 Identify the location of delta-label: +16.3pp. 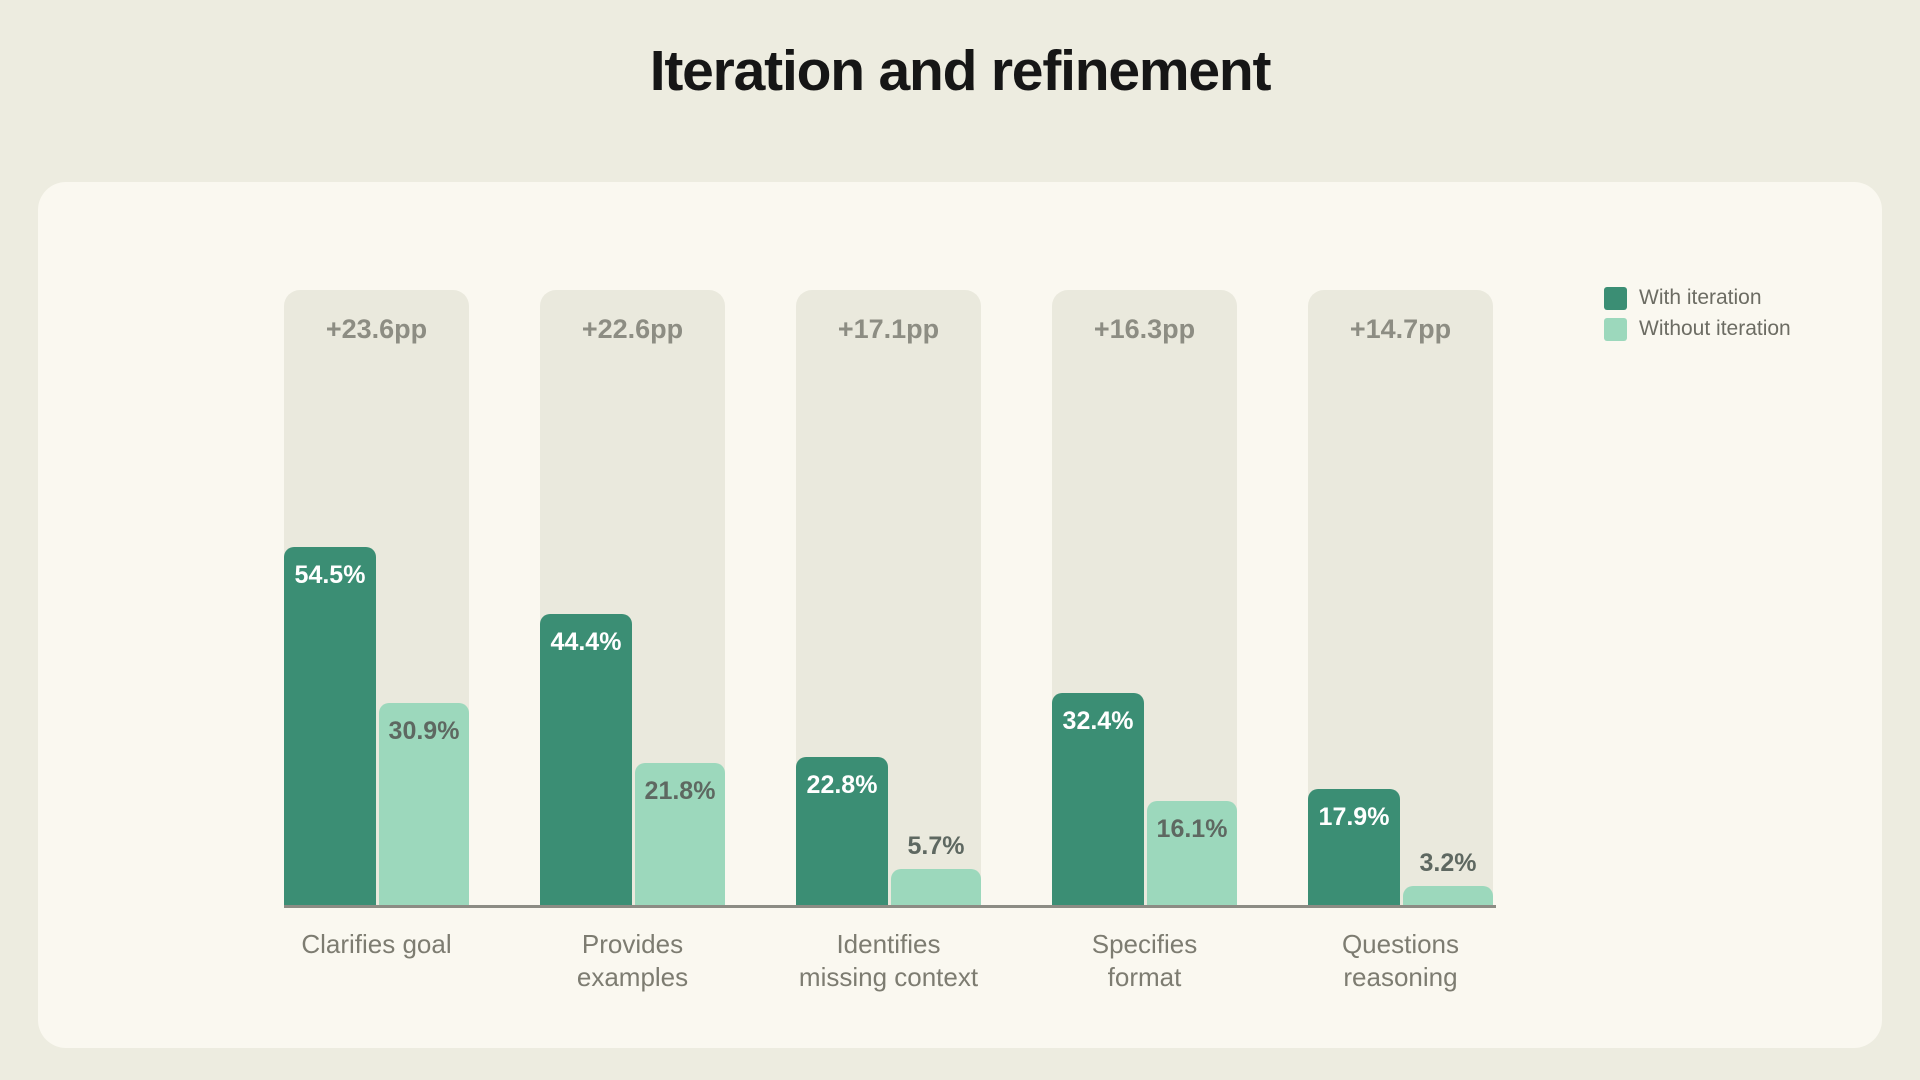
(1144, 329).